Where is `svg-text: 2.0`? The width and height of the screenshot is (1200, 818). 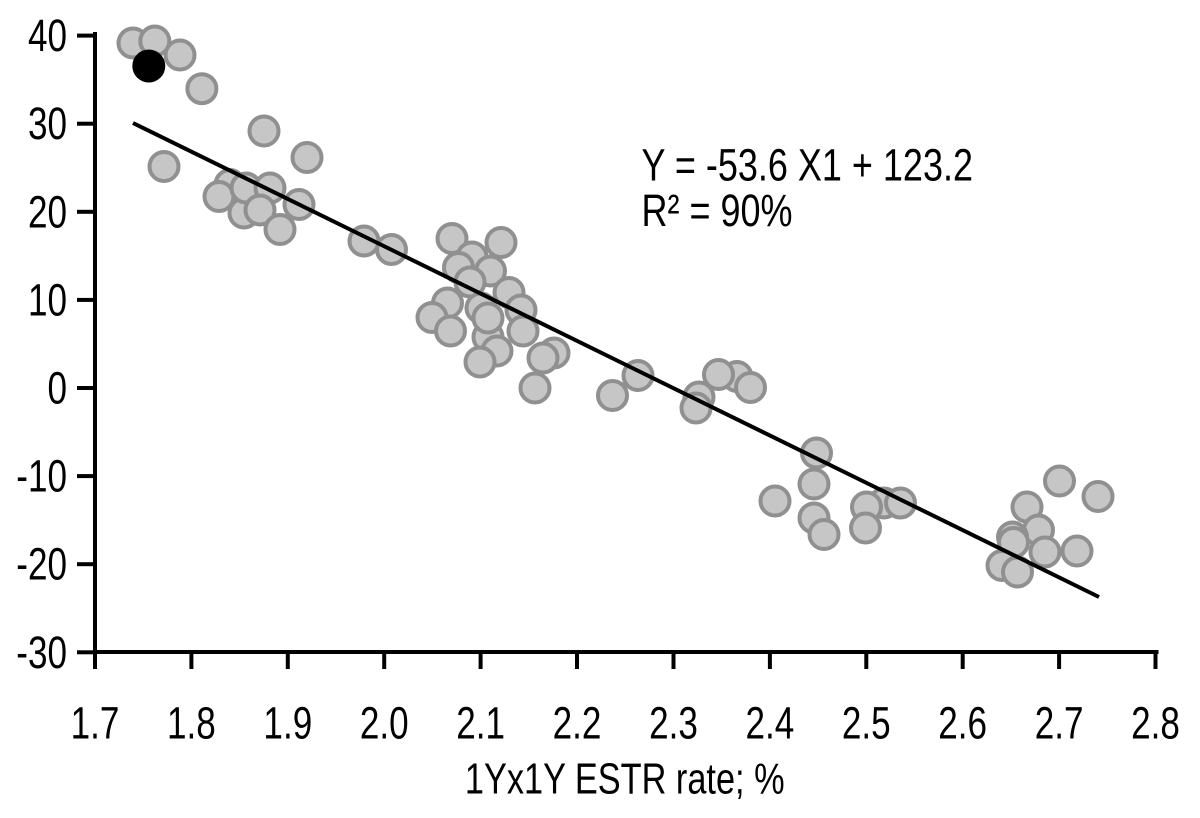 svg-text: 2.0 is located at coordinates (384, 722).